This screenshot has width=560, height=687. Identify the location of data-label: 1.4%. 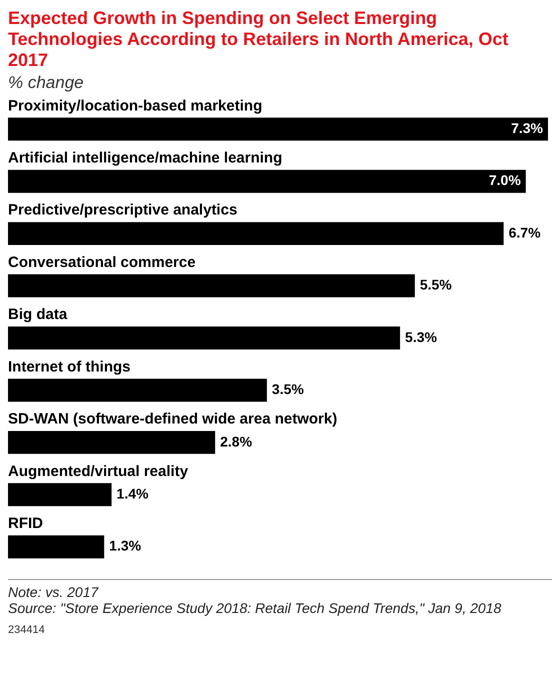
(133, 494).